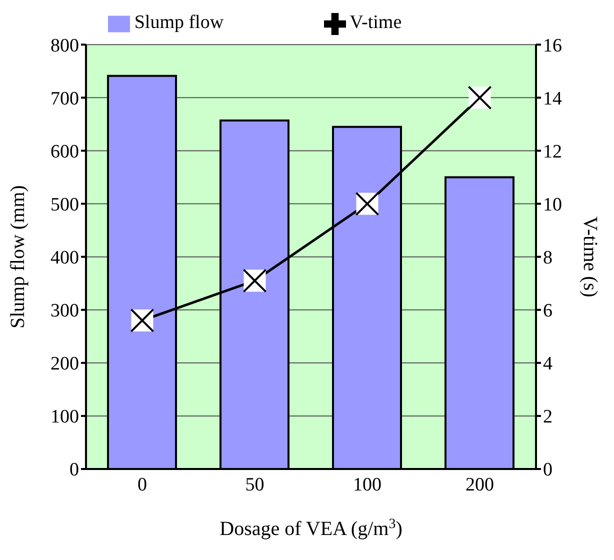  I want to click on x-tick-label: 200, so click(480, 485).